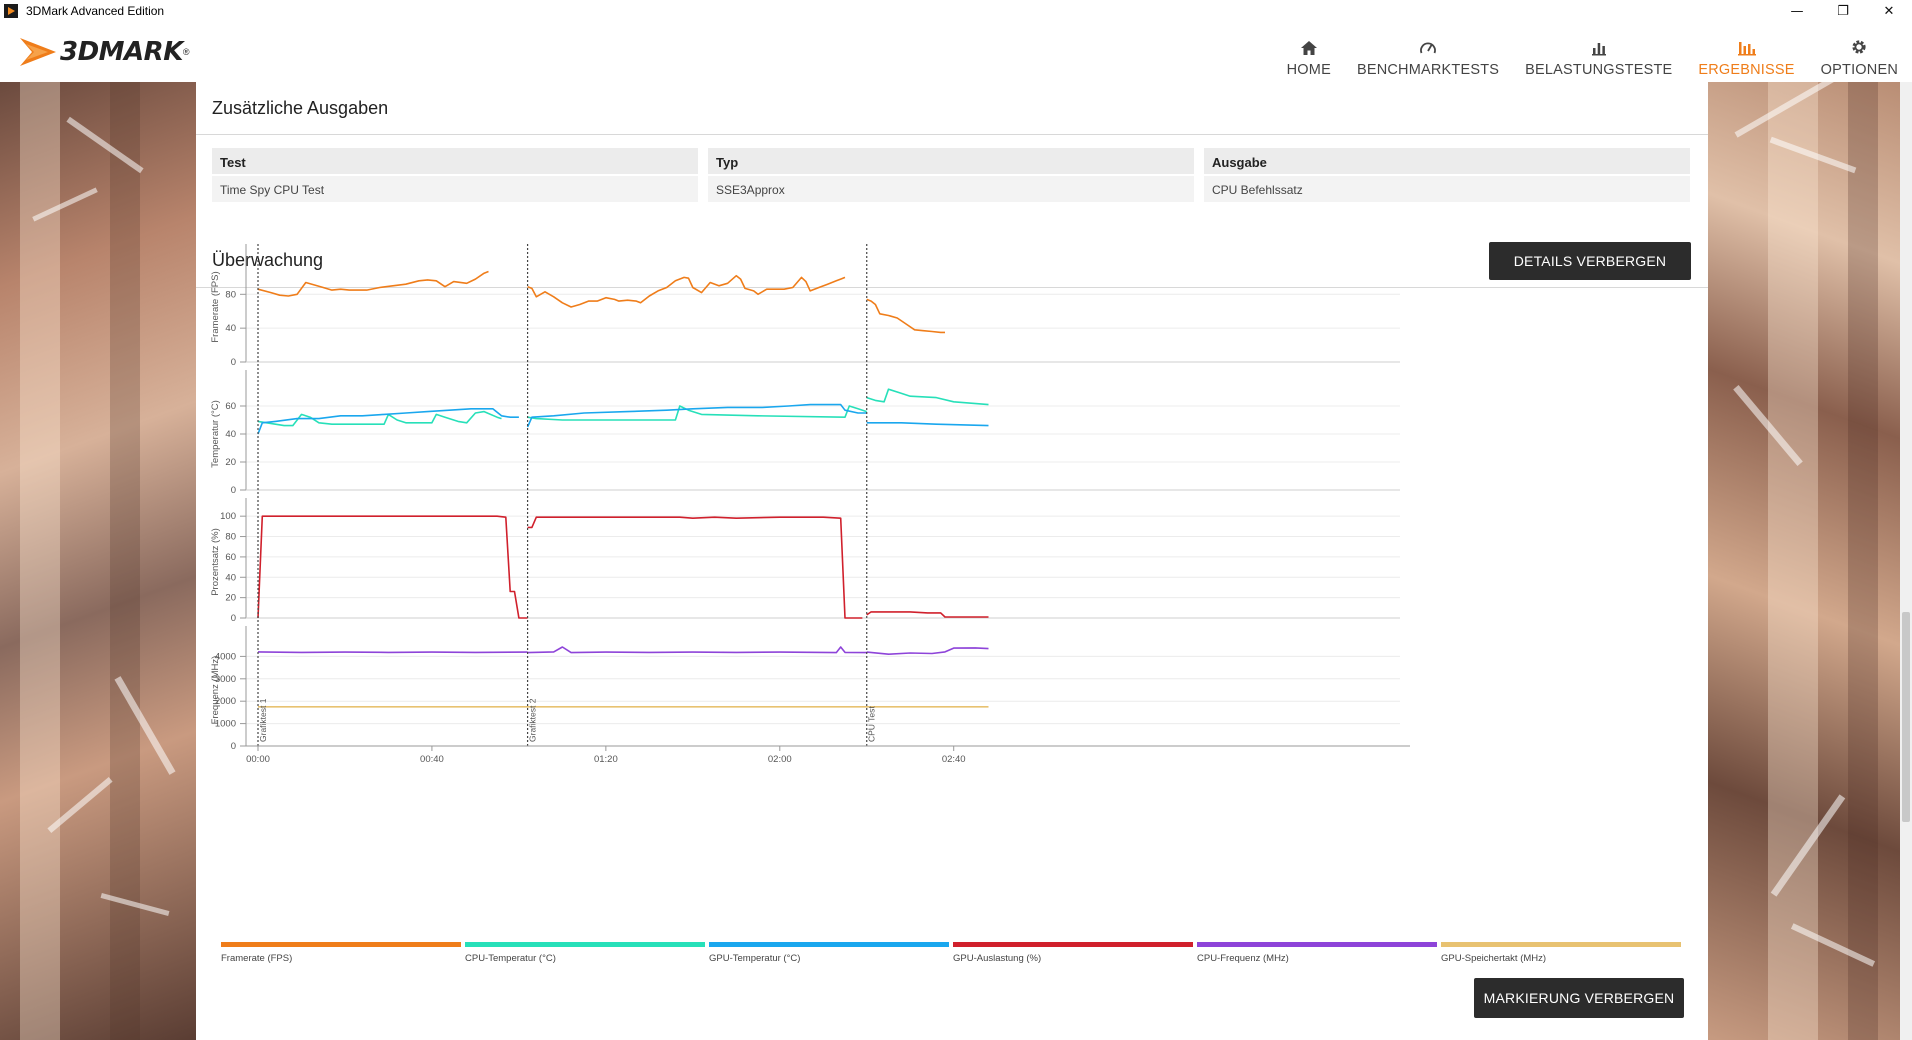 This screenshot has height=1040, width=1912. What do you see at coordinates (952, 287) in the screenshot?
I see `monitoring-divider` at bounding box center [952, 287].